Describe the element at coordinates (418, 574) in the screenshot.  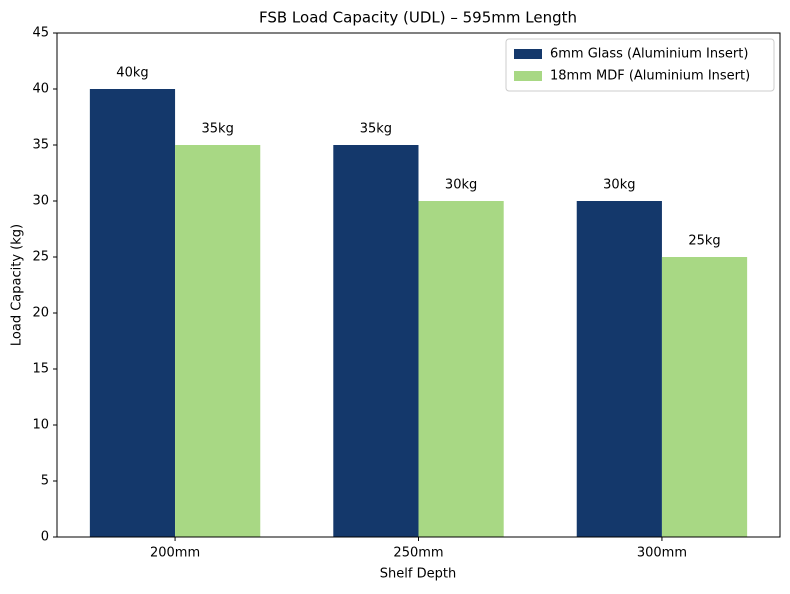
I see `x-axis-label: Shelf Depth` at that location.